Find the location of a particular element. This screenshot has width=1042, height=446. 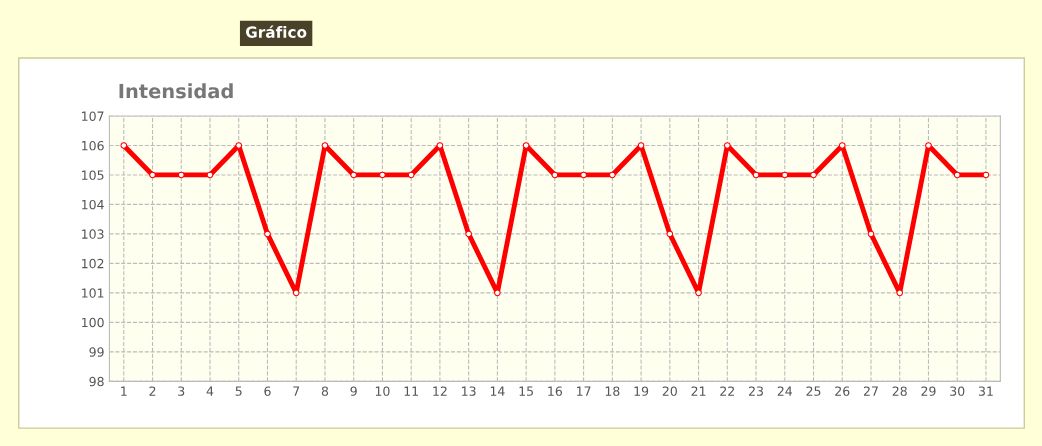

x-tick-label: 3 is located at coordinates (181, 391).